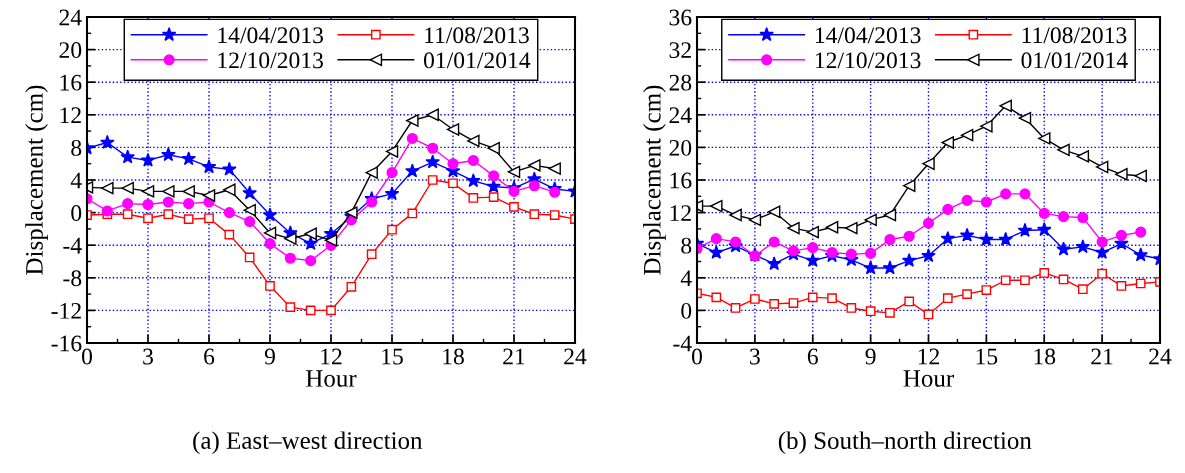  What do you see at coordinates (680, 50) in the screenshot?
I see `y-tick-label: 32` at bounding box center [680, 50].